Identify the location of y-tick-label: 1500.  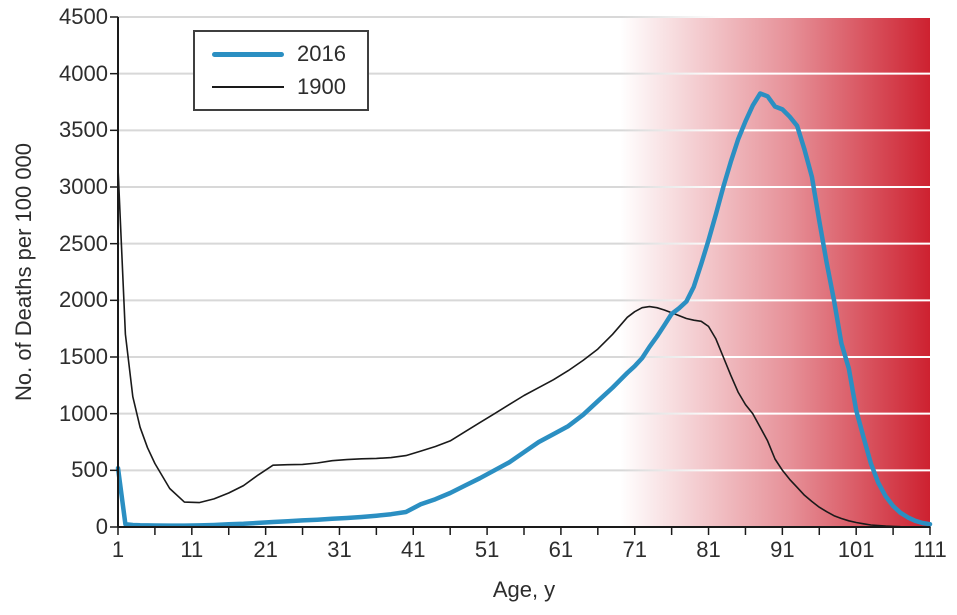
(83, 356).